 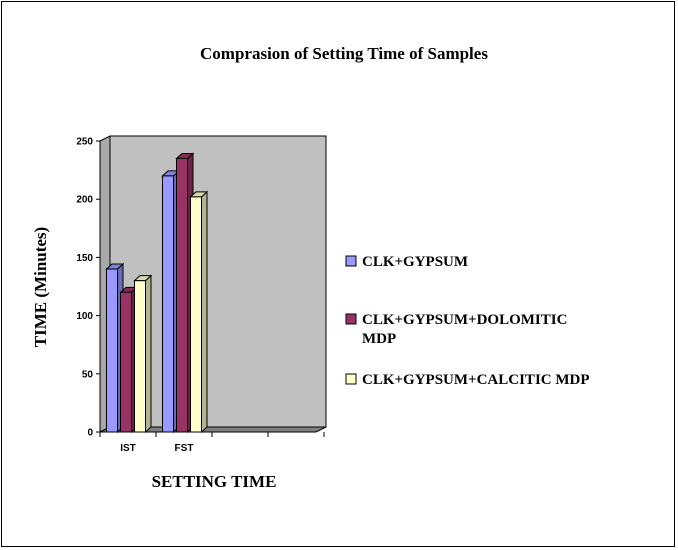 I want to click on x-axis-title: SETTING TIME, so click(x=214, y=481).